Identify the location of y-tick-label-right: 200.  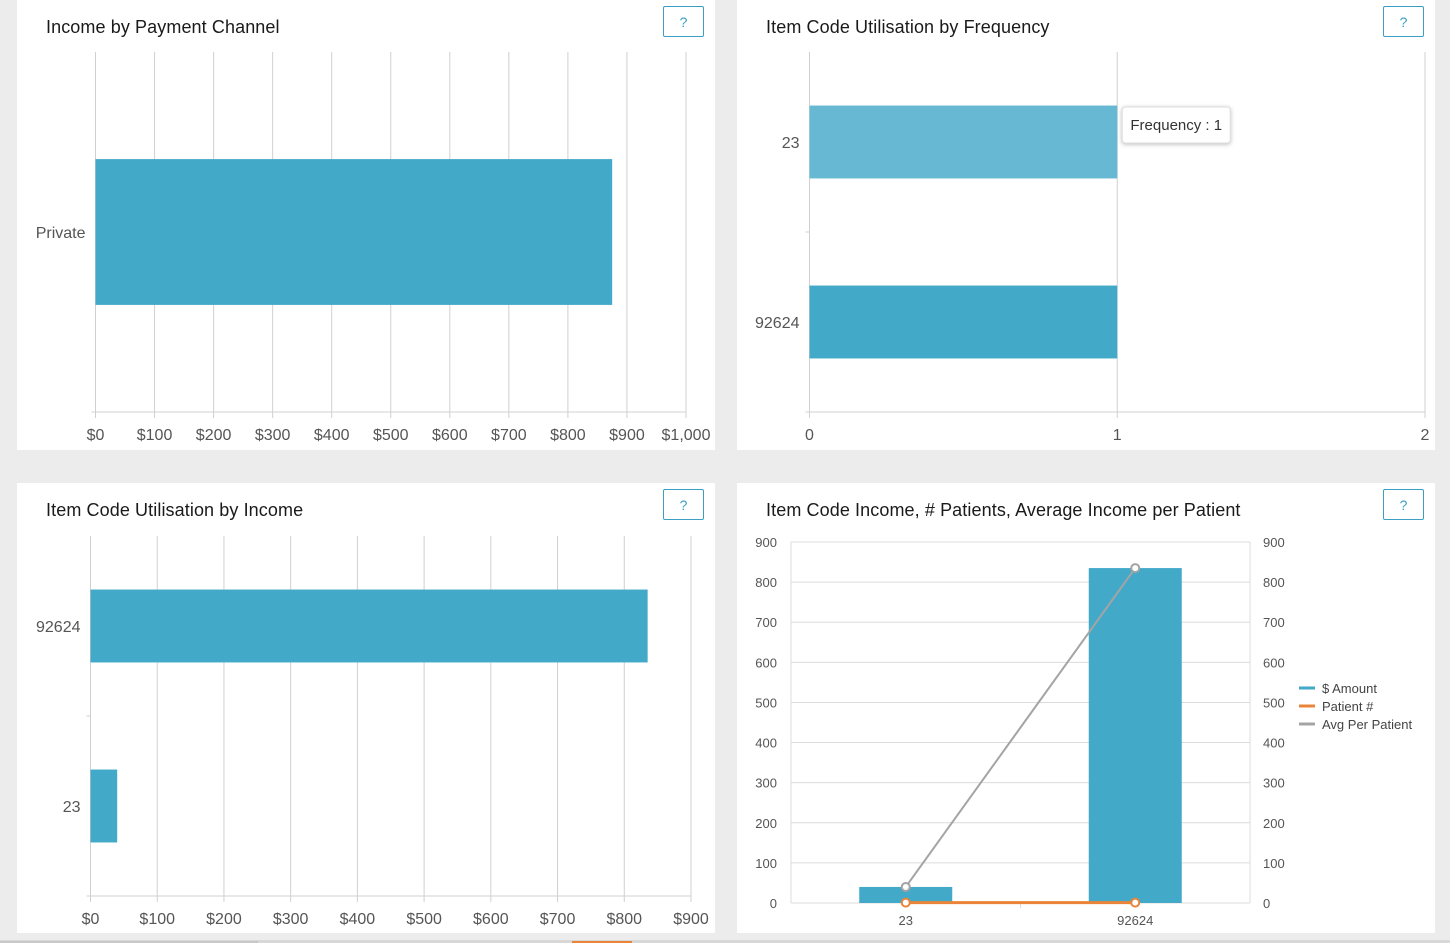
(1274, 823).